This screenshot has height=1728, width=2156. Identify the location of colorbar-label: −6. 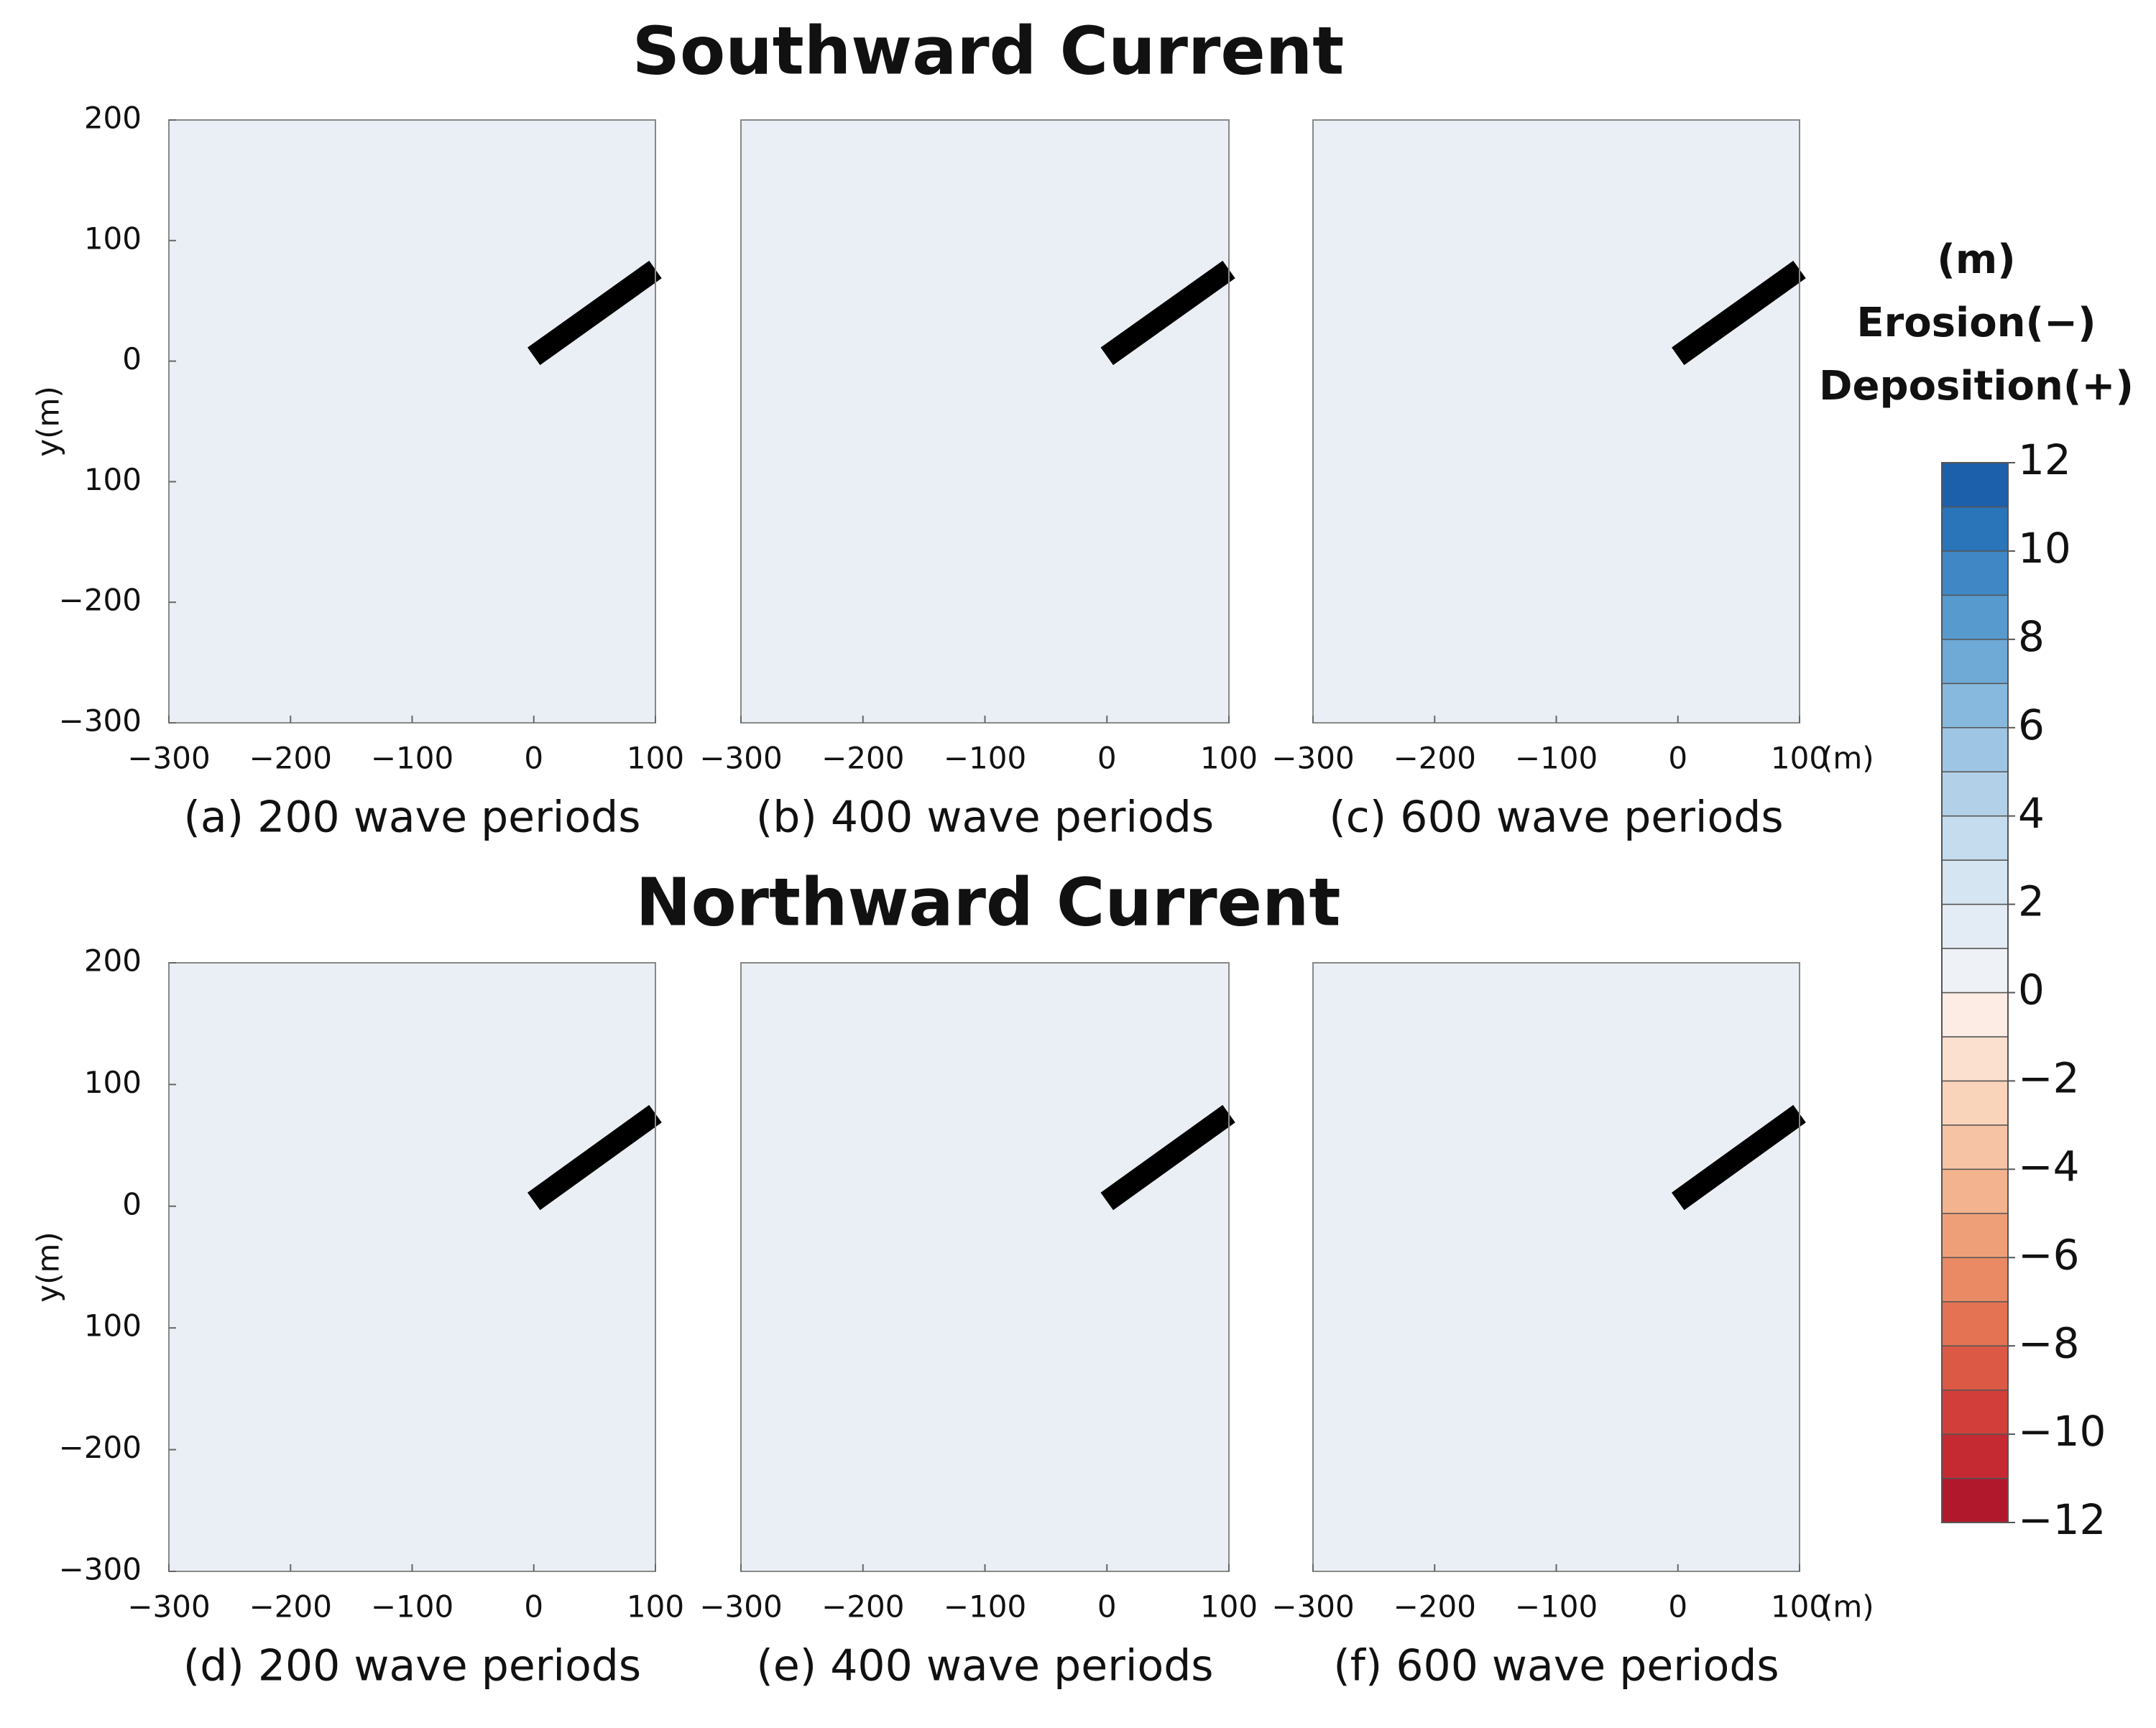
(2049, 1254).